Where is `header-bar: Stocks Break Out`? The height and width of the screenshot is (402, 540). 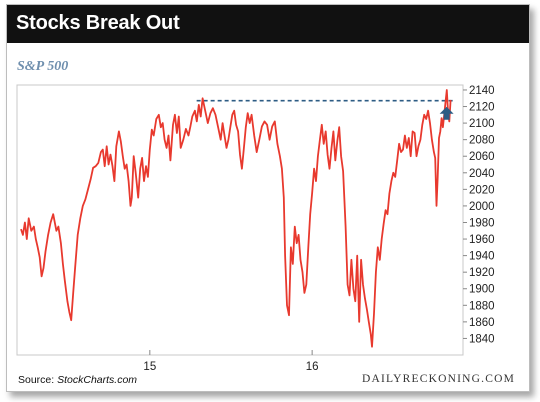 header-bar: Stocks Break Out is located at coordinates (268, 24).